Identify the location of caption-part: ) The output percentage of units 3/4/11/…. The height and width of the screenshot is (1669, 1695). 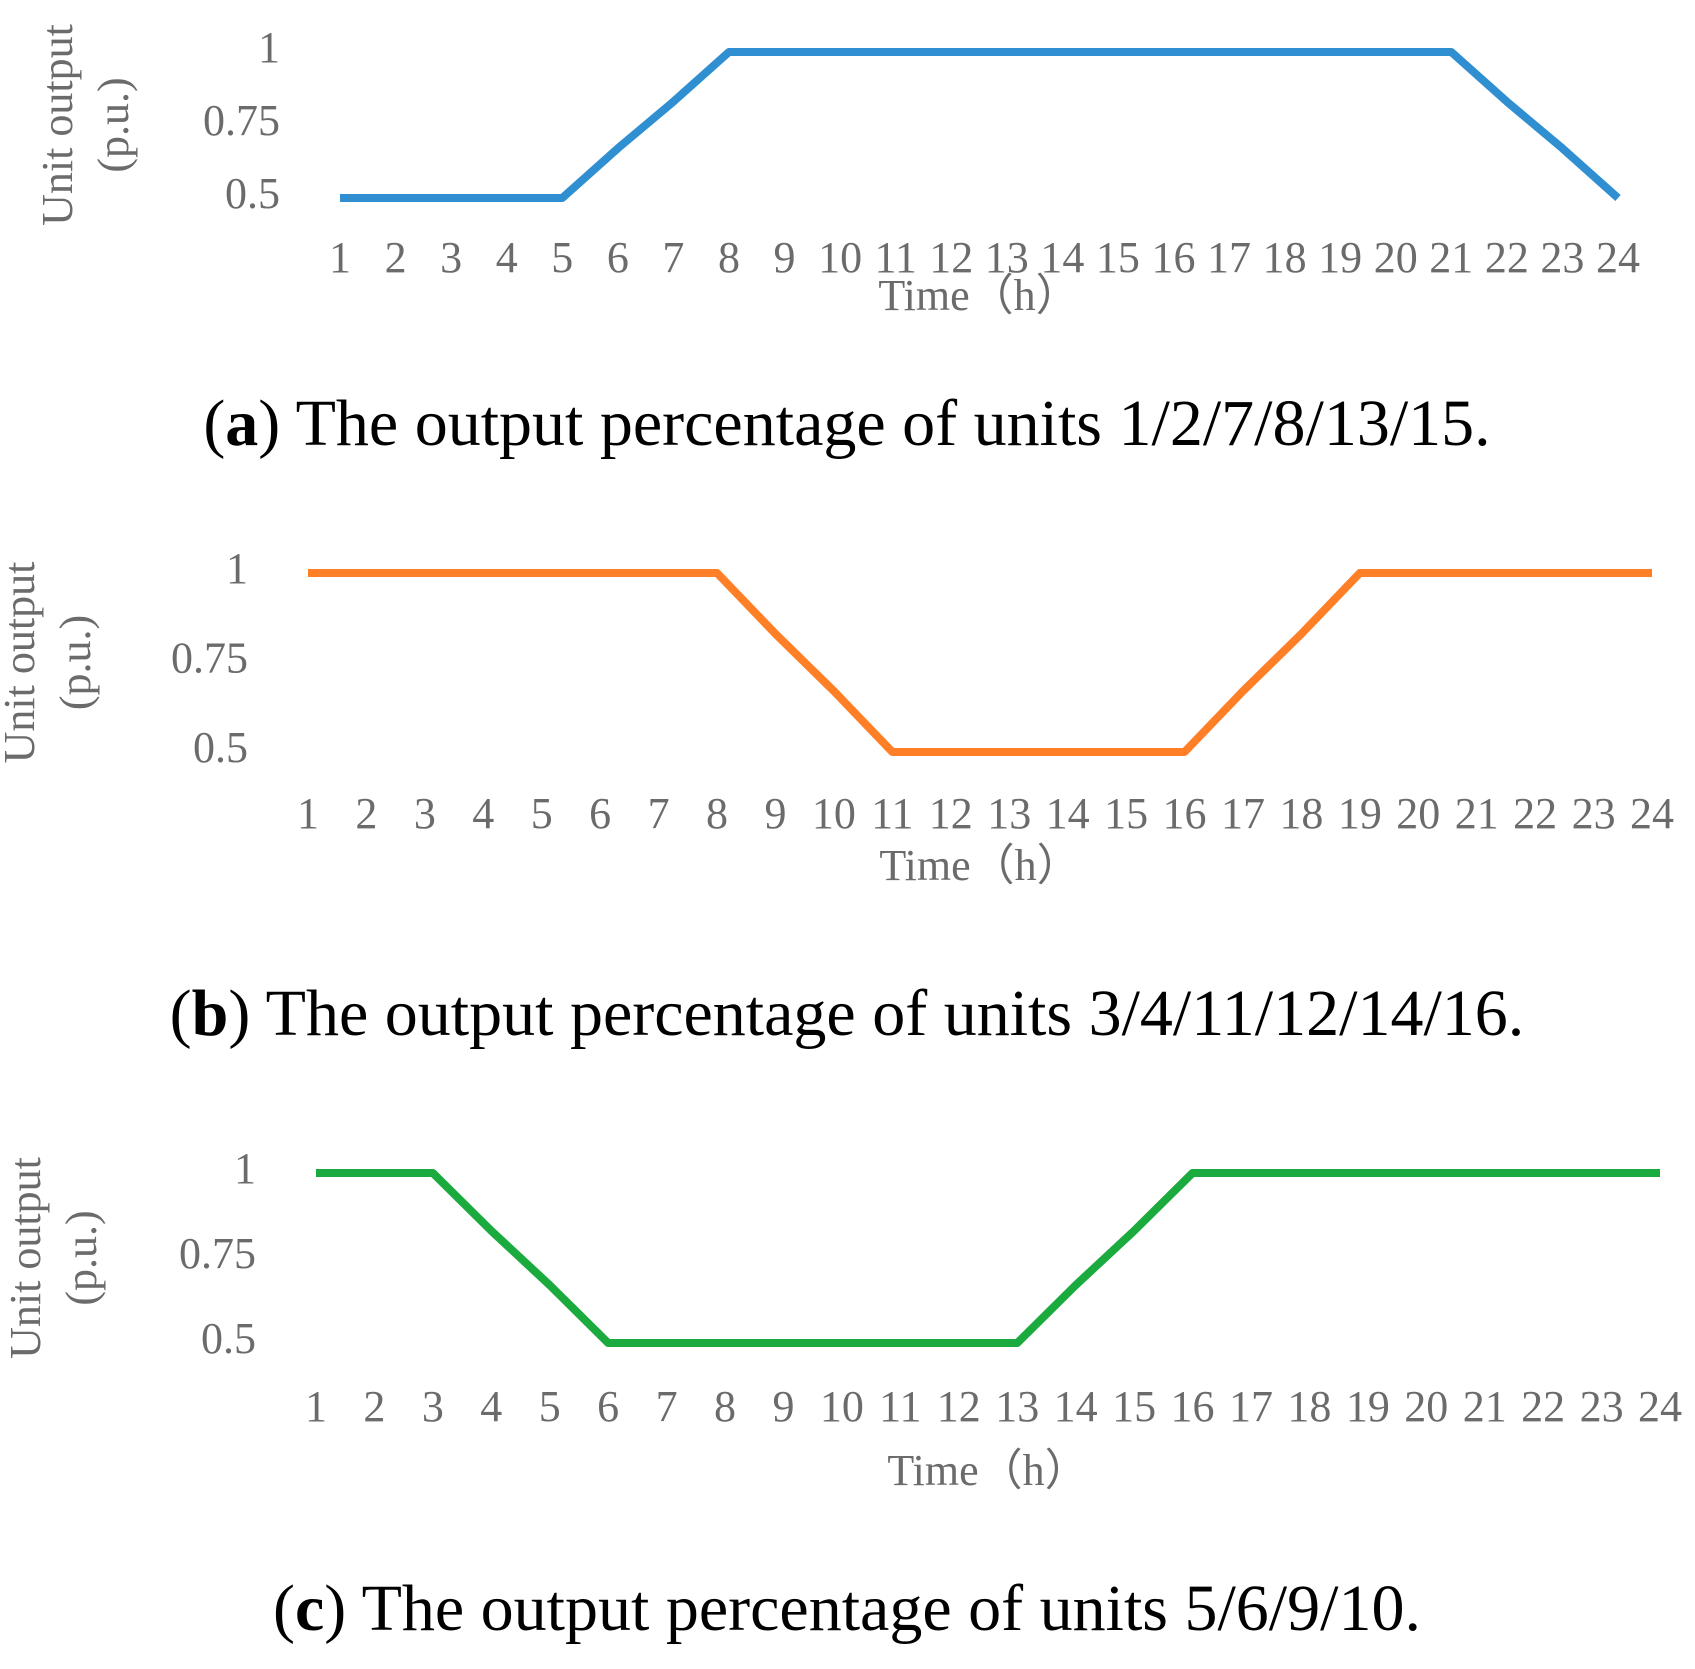
(876, 1013).